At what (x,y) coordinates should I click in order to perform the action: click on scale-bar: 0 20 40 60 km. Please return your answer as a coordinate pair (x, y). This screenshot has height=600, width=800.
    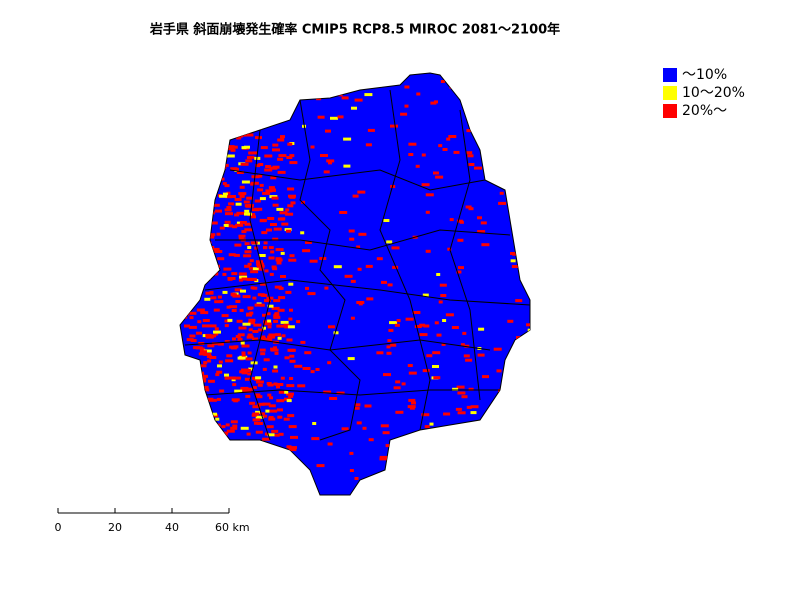
    Looking at the image, I should click on (152, 521).